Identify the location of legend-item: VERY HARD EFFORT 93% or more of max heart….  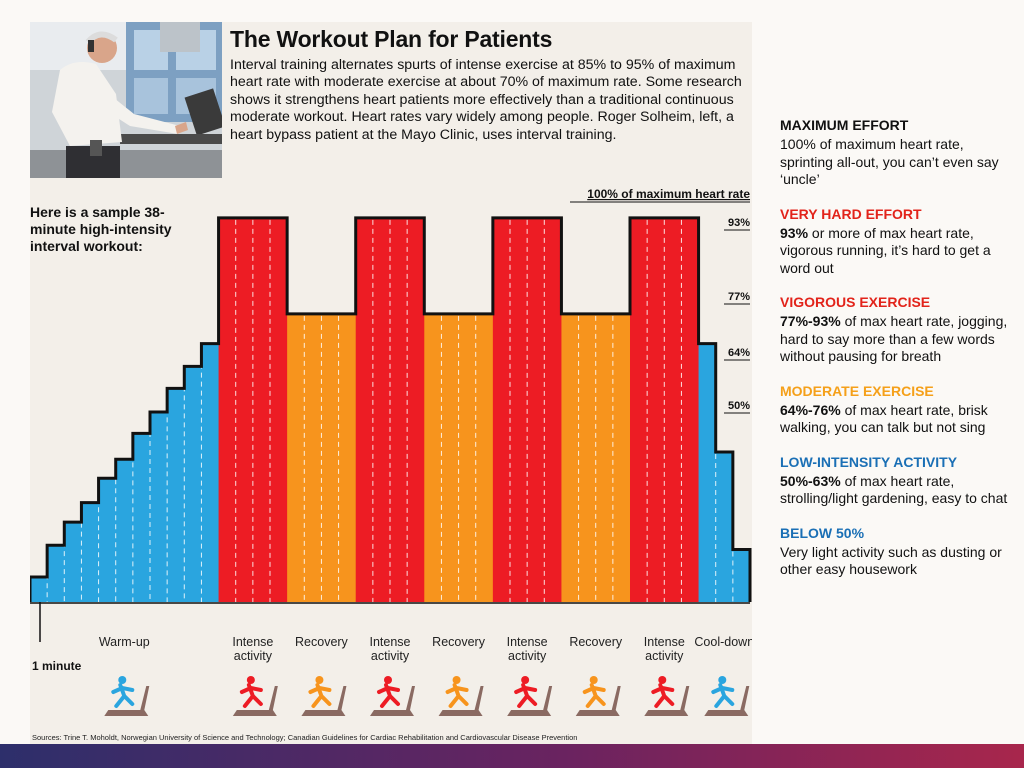
(895, 241).